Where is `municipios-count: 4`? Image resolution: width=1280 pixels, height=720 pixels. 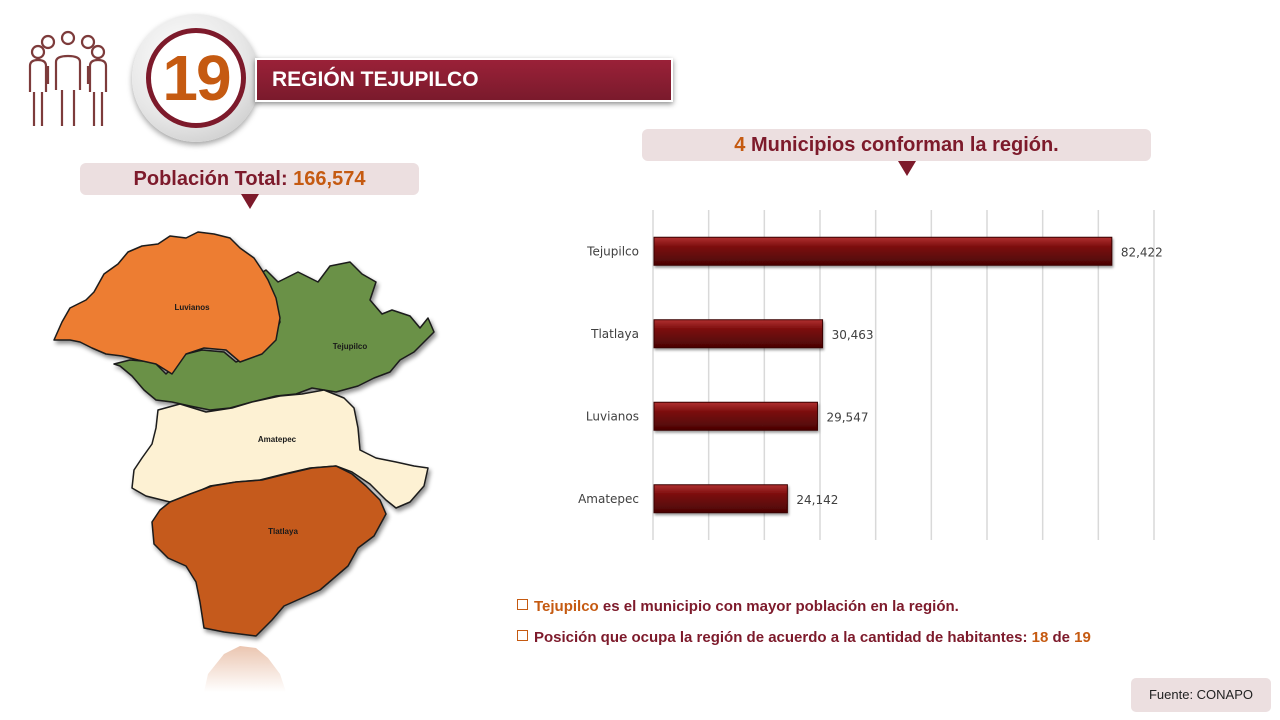 municipios-count: 4 is located at coordinates (740, 145).